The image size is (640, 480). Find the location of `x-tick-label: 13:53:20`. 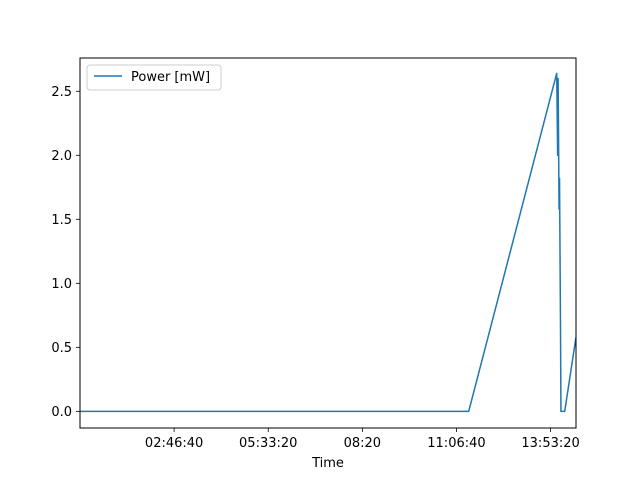

x-tick-label: 13:53:20 is located at coordinates (550, 443).